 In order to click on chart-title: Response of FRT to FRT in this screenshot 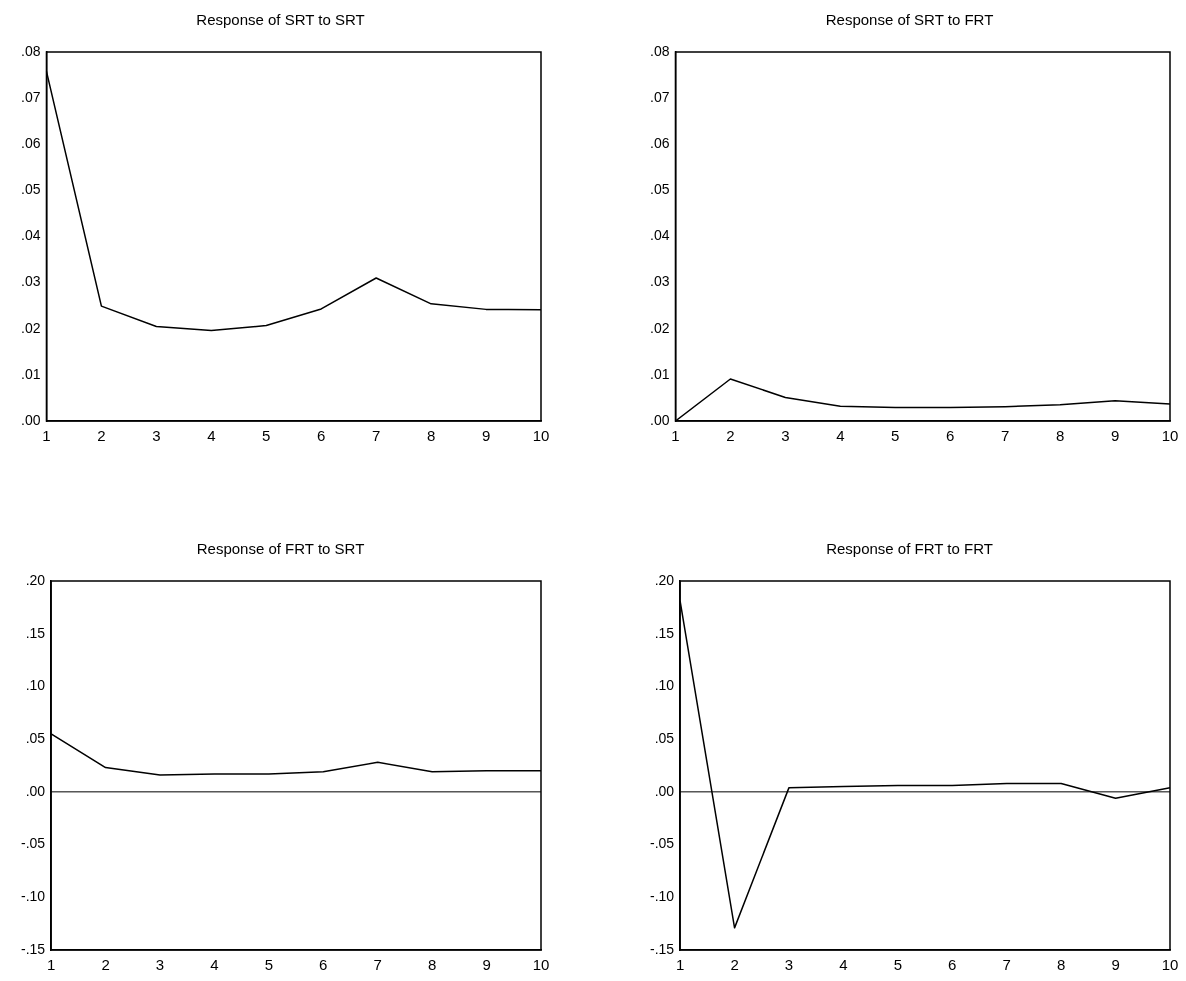, I will do `click(909, 549)`.